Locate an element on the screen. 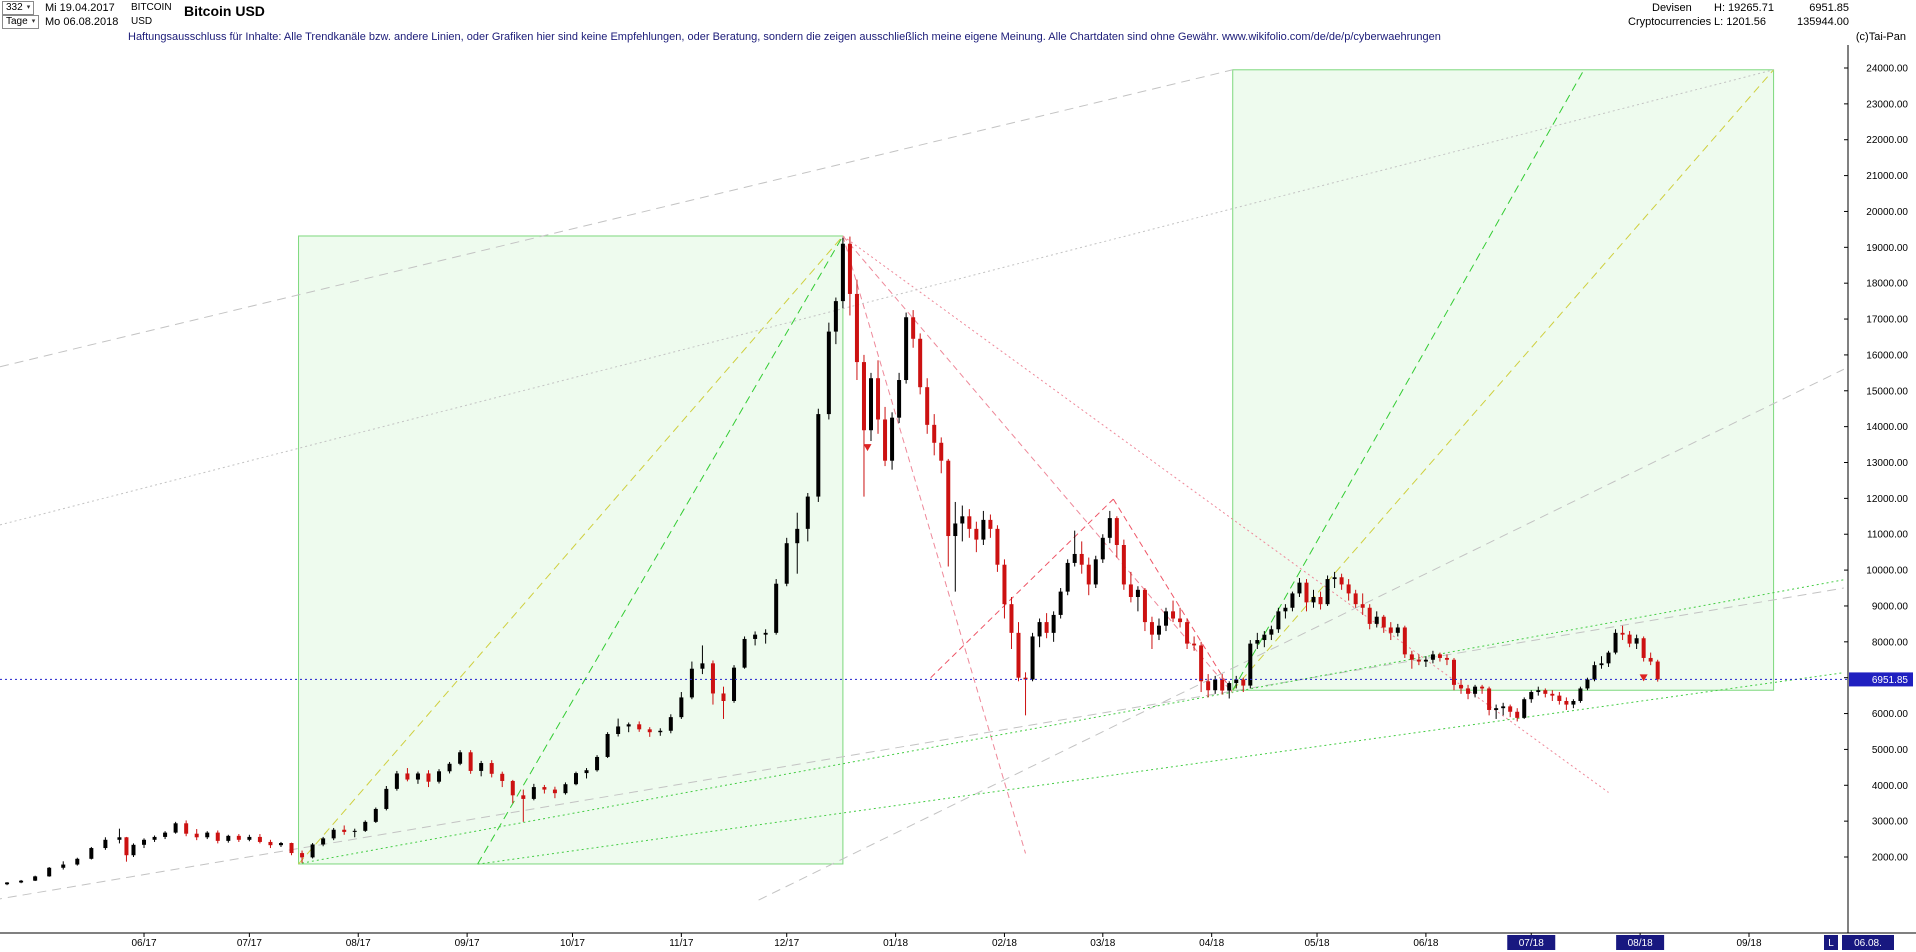 This screenshot has width=1916, height=952. y-axis-label: 23000.00 is located at coordinates (1887, 104).